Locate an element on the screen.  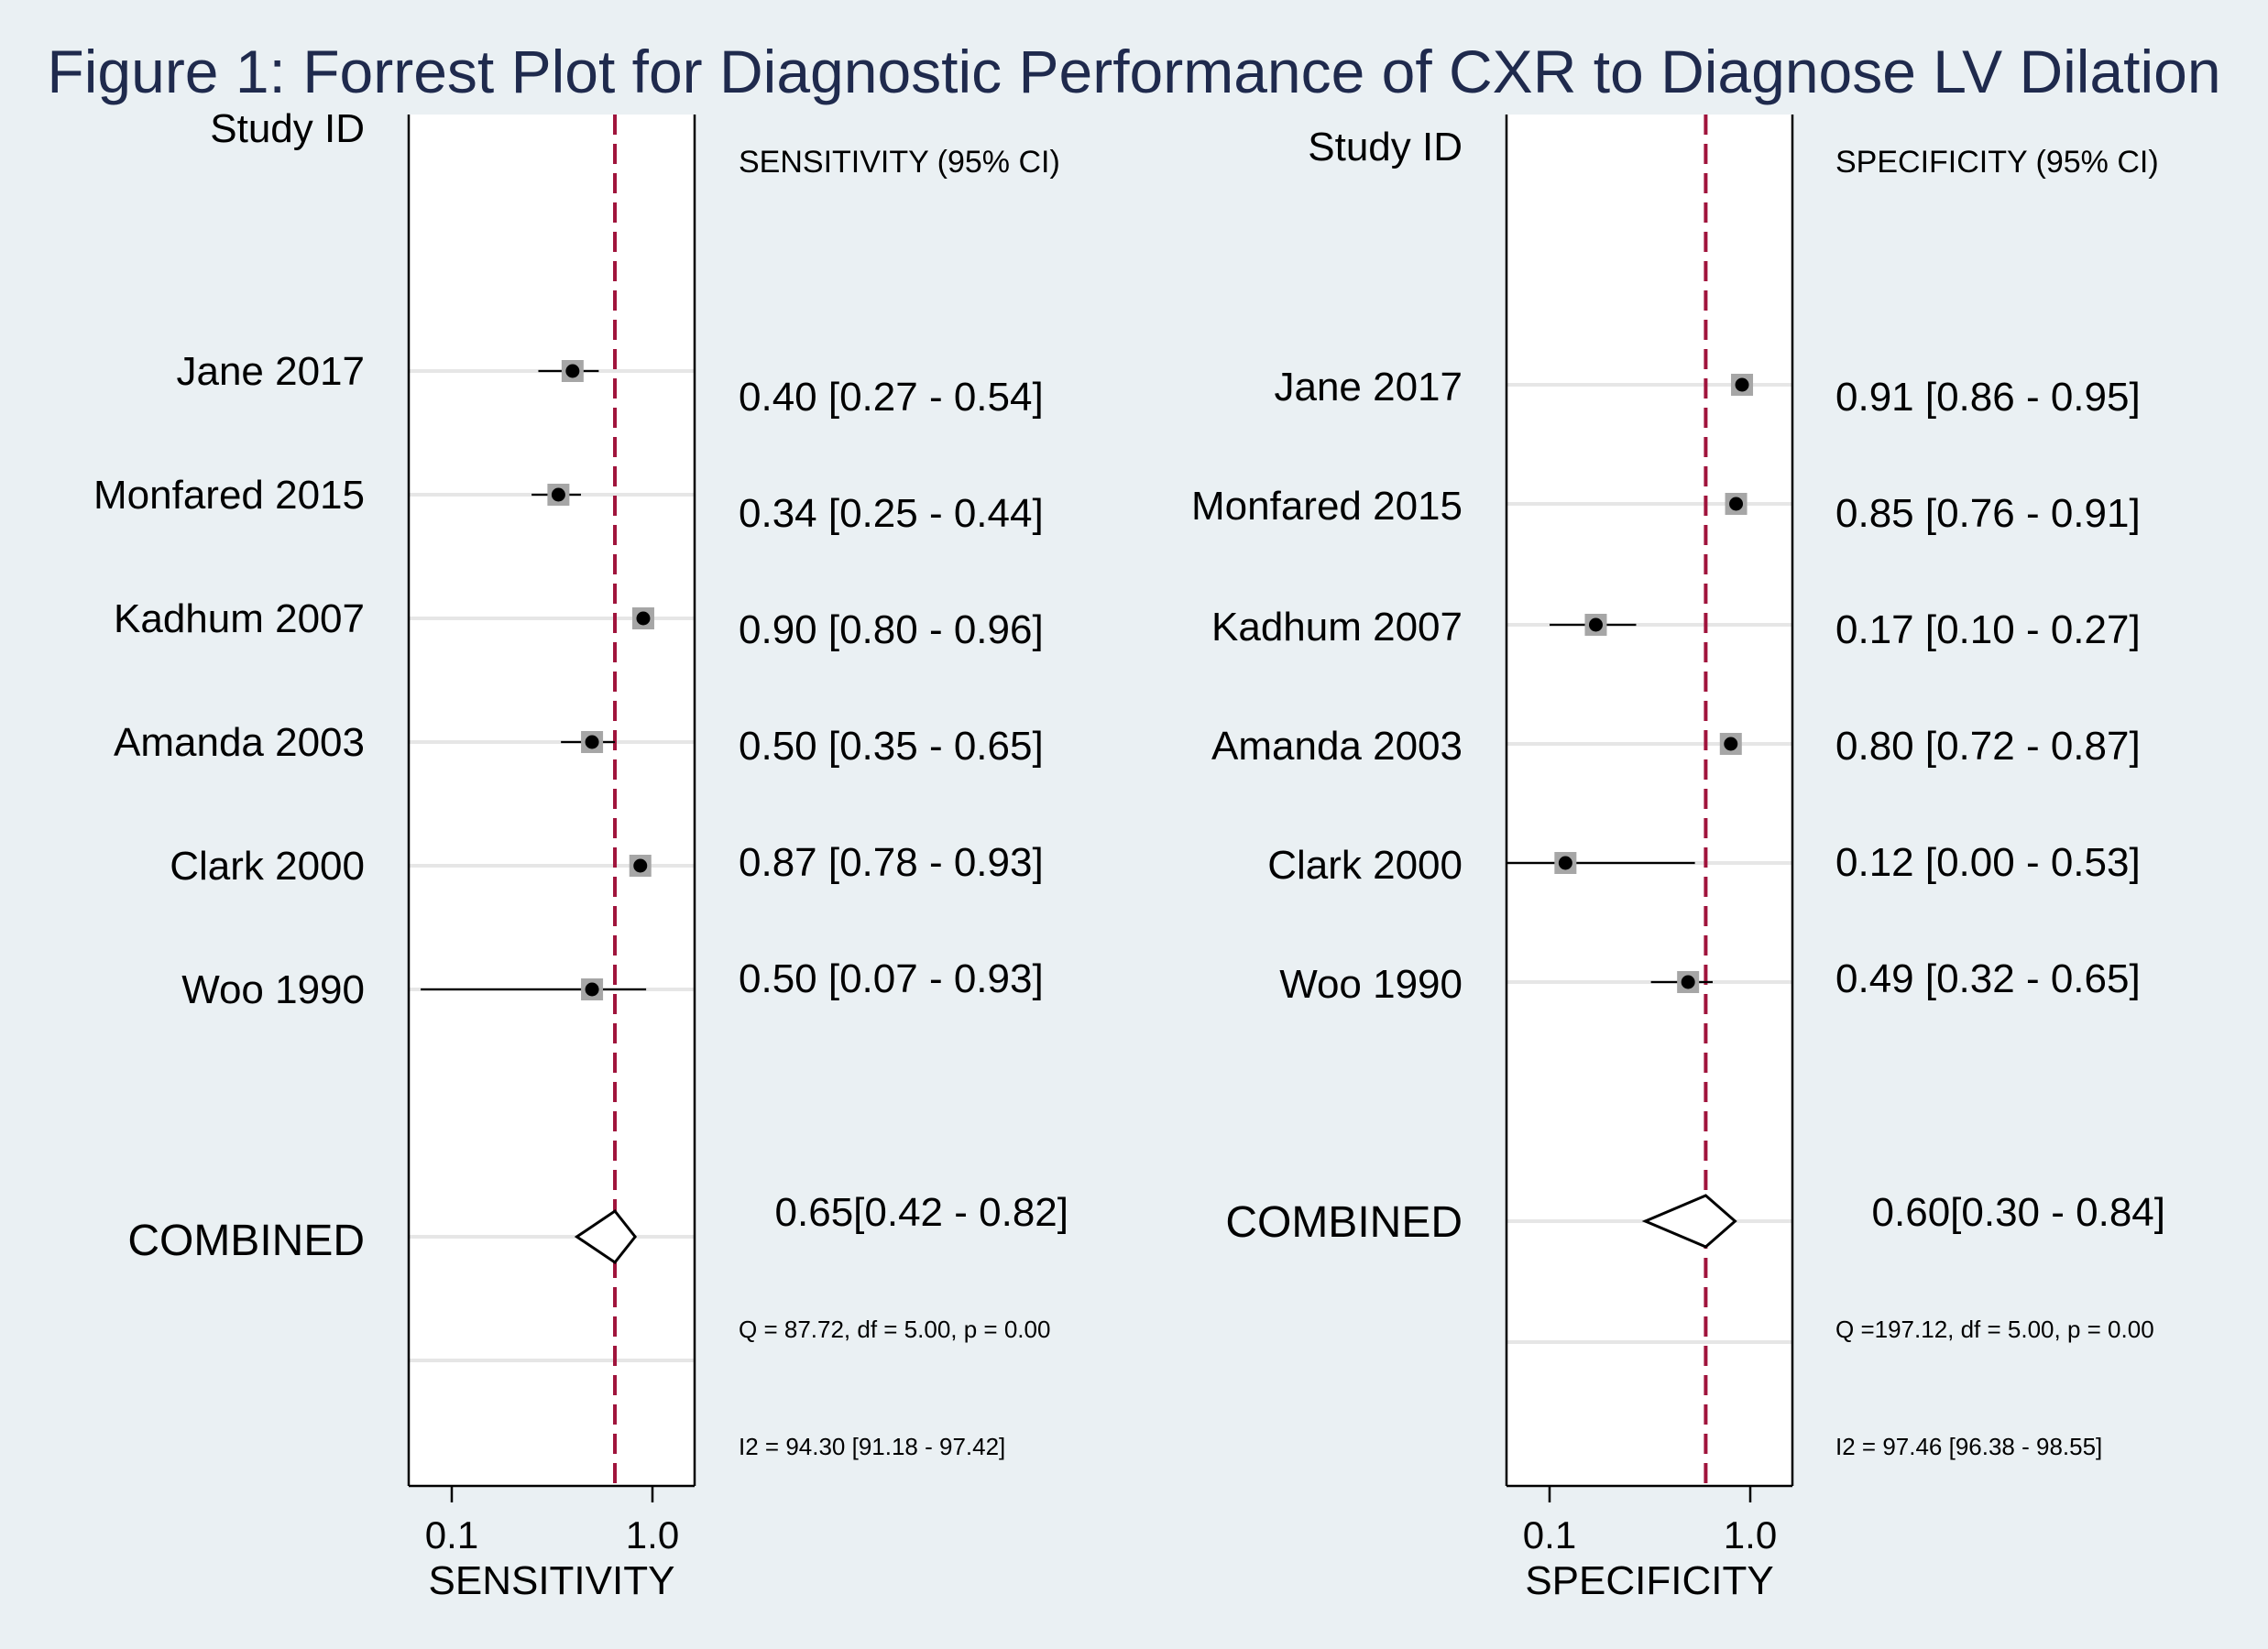
spec-study-estimate-label: 0.49 [0.32 - 0.65] is located at coordinates (1988, 978).